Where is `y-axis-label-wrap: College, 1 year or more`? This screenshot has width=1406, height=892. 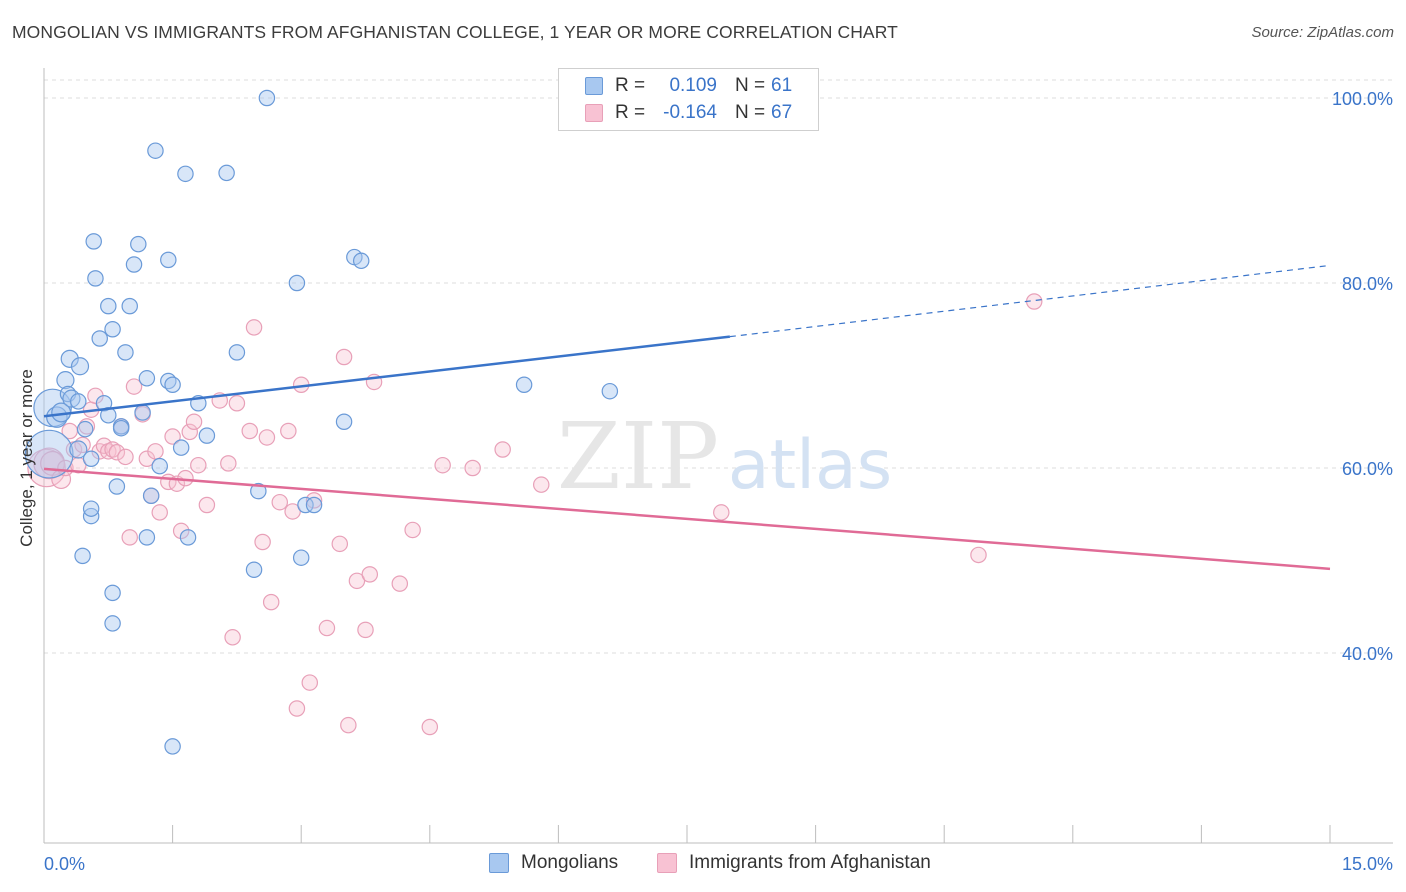
y-axis-label-wrap: College, 1 year or more is located at coordinates (27, 458).